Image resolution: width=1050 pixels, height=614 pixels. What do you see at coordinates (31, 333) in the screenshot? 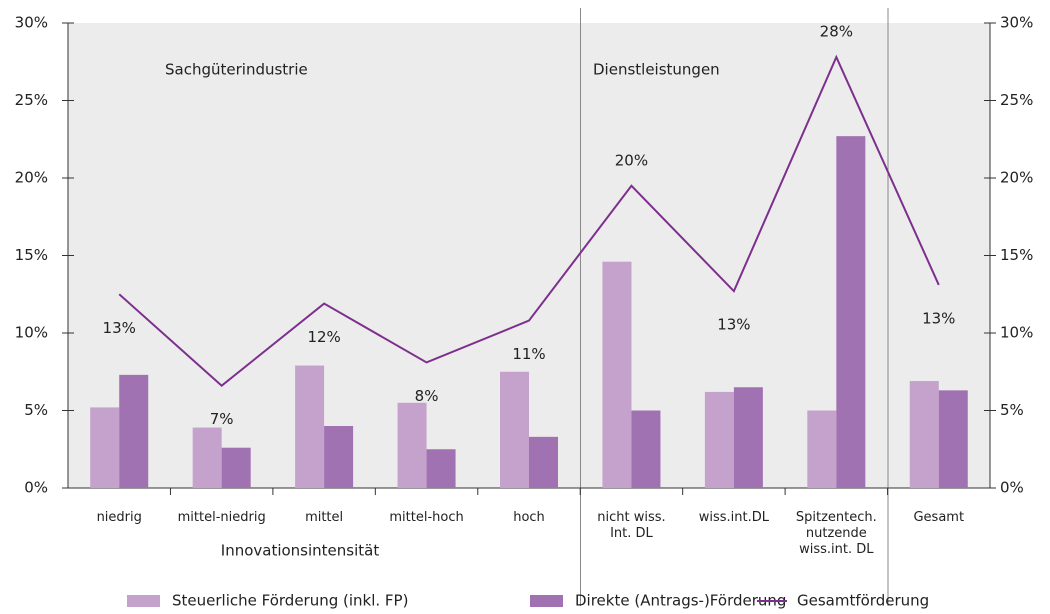
I see `y-tick-label: 10%` at bounding box center [31, 333].